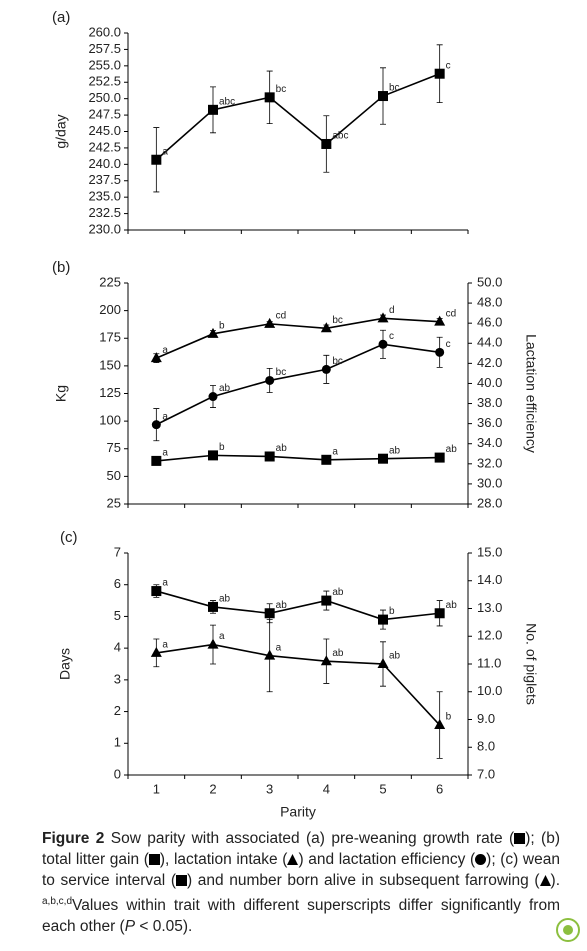  I want to click on y-tick-label: 150, so click(110, 364).